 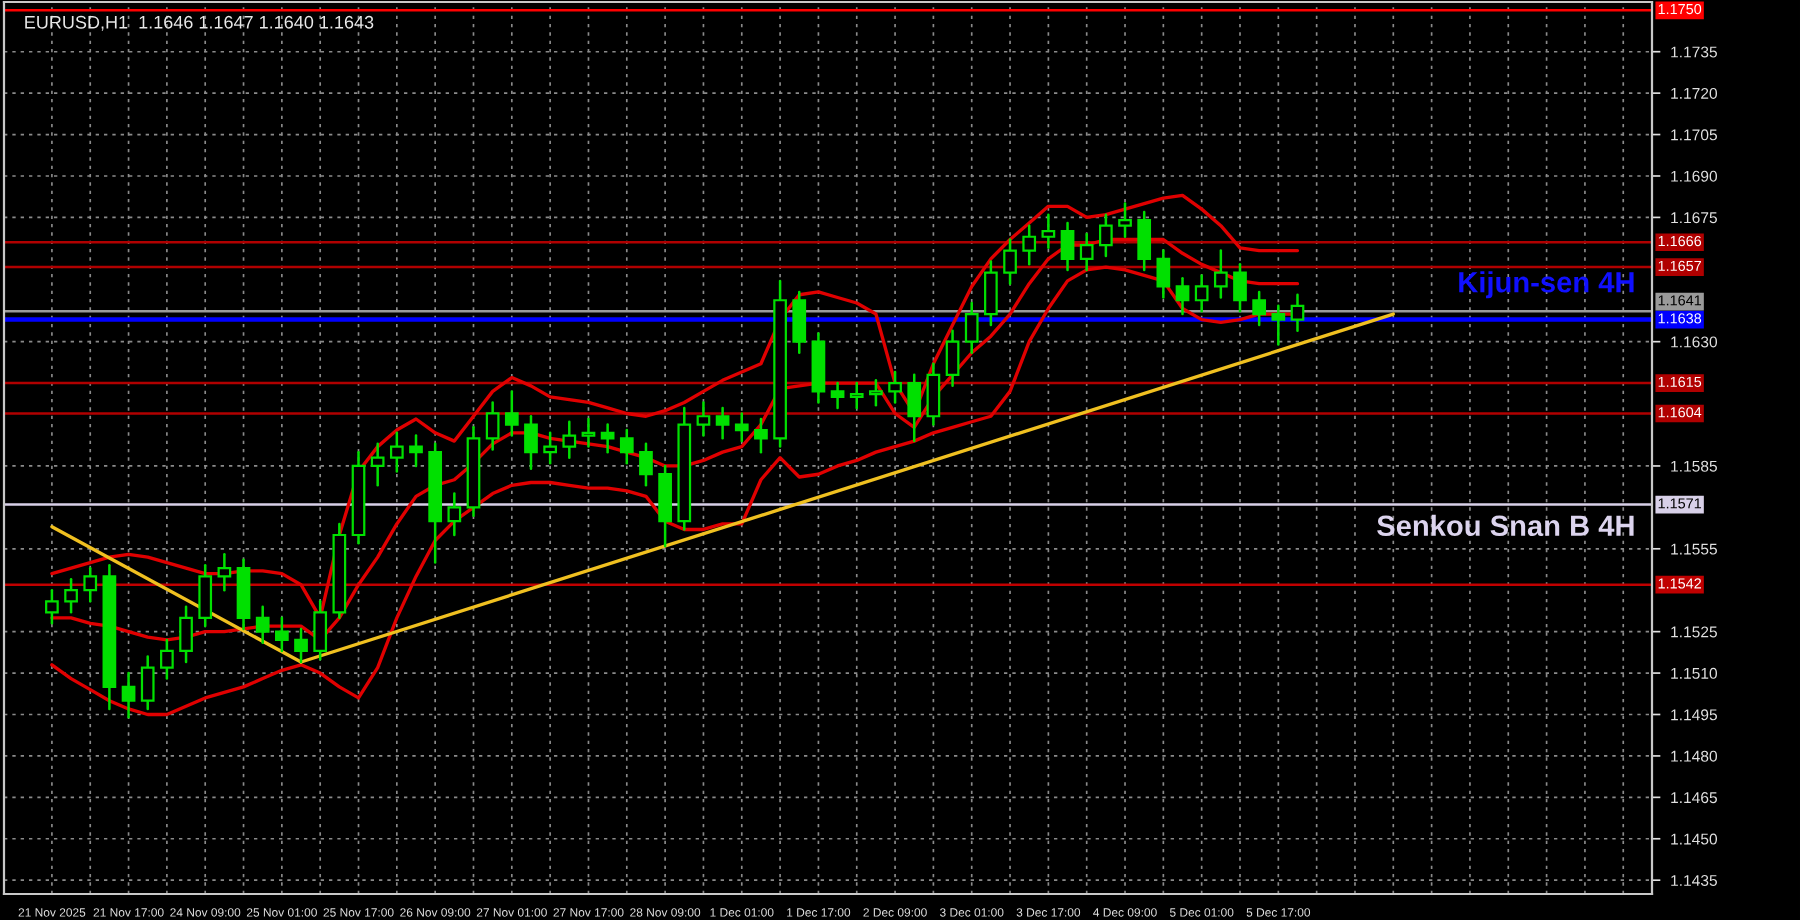 I want to click on annotation: Senkou Snan B 4H, so click(x=1505, y=525).